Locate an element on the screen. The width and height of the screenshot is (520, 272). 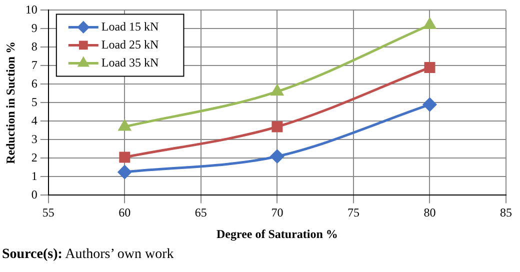
legend-label: Load 35 kN is located at coordinates (130, 62).